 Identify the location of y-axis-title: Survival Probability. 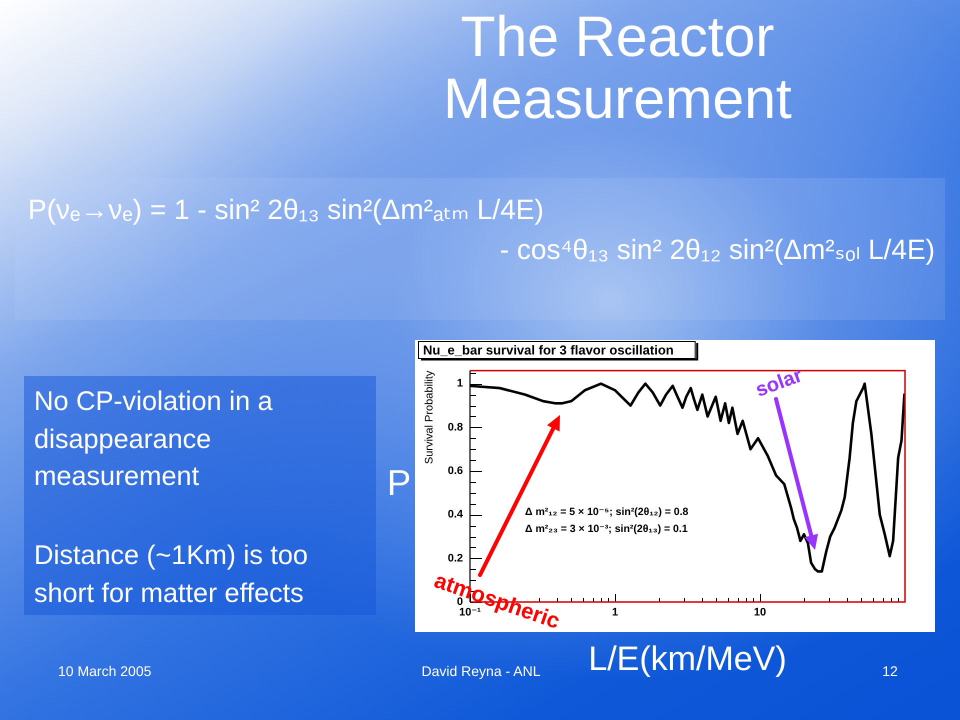
(430, 417).